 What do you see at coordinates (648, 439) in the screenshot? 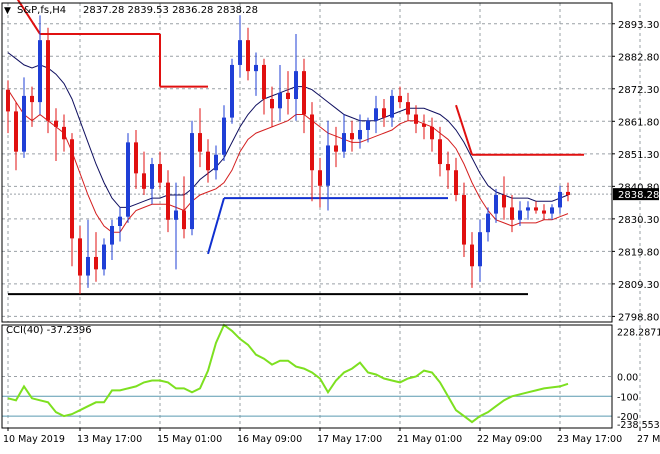
I see `x-tick-label: 27 May 01:00` at bounding box center [648, 439].